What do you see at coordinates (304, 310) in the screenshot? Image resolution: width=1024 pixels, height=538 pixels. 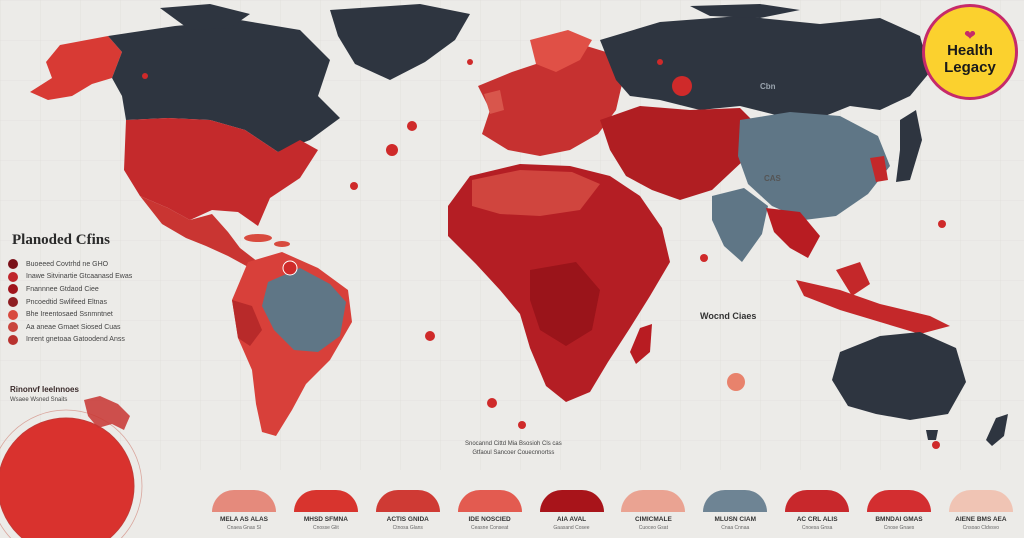 I see `brazil-region` at bounding box center [304, 310].